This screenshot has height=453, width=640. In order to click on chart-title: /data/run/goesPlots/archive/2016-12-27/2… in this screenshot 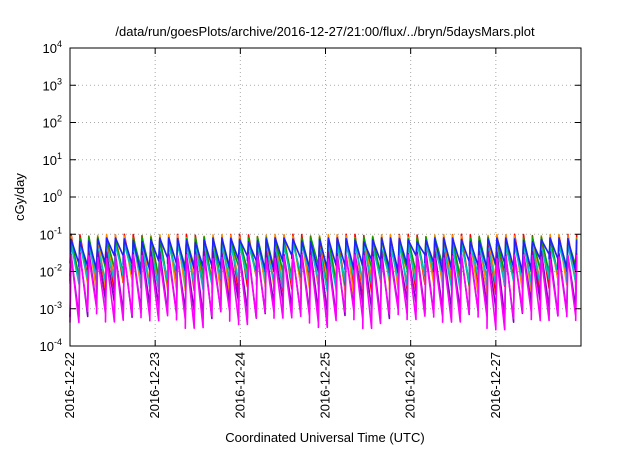, I will do `click(325, 31)`.